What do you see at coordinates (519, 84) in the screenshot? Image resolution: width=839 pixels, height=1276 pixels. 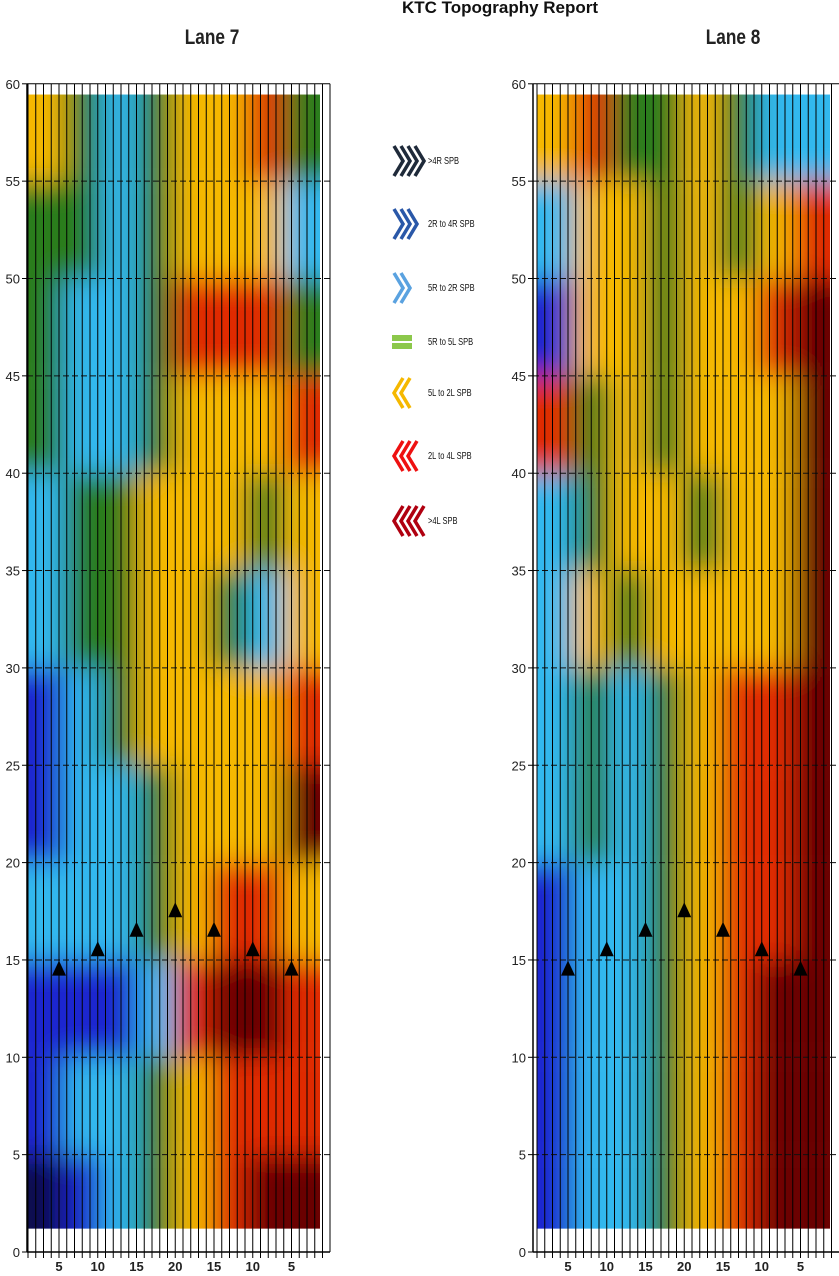 I see `y-tick-label: 60` at bounding box center [519, 84].